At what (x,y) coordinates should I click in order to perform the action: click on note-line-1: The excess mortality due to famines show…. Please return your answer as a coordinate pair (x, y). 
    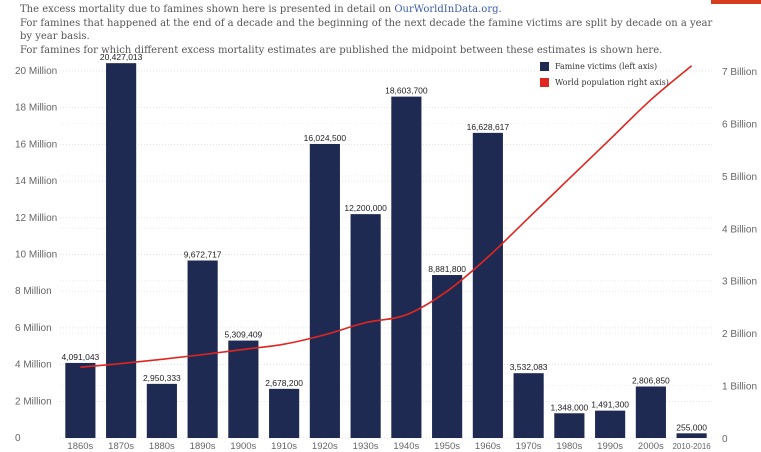
    Looking at the image, I should click on (261, 9).